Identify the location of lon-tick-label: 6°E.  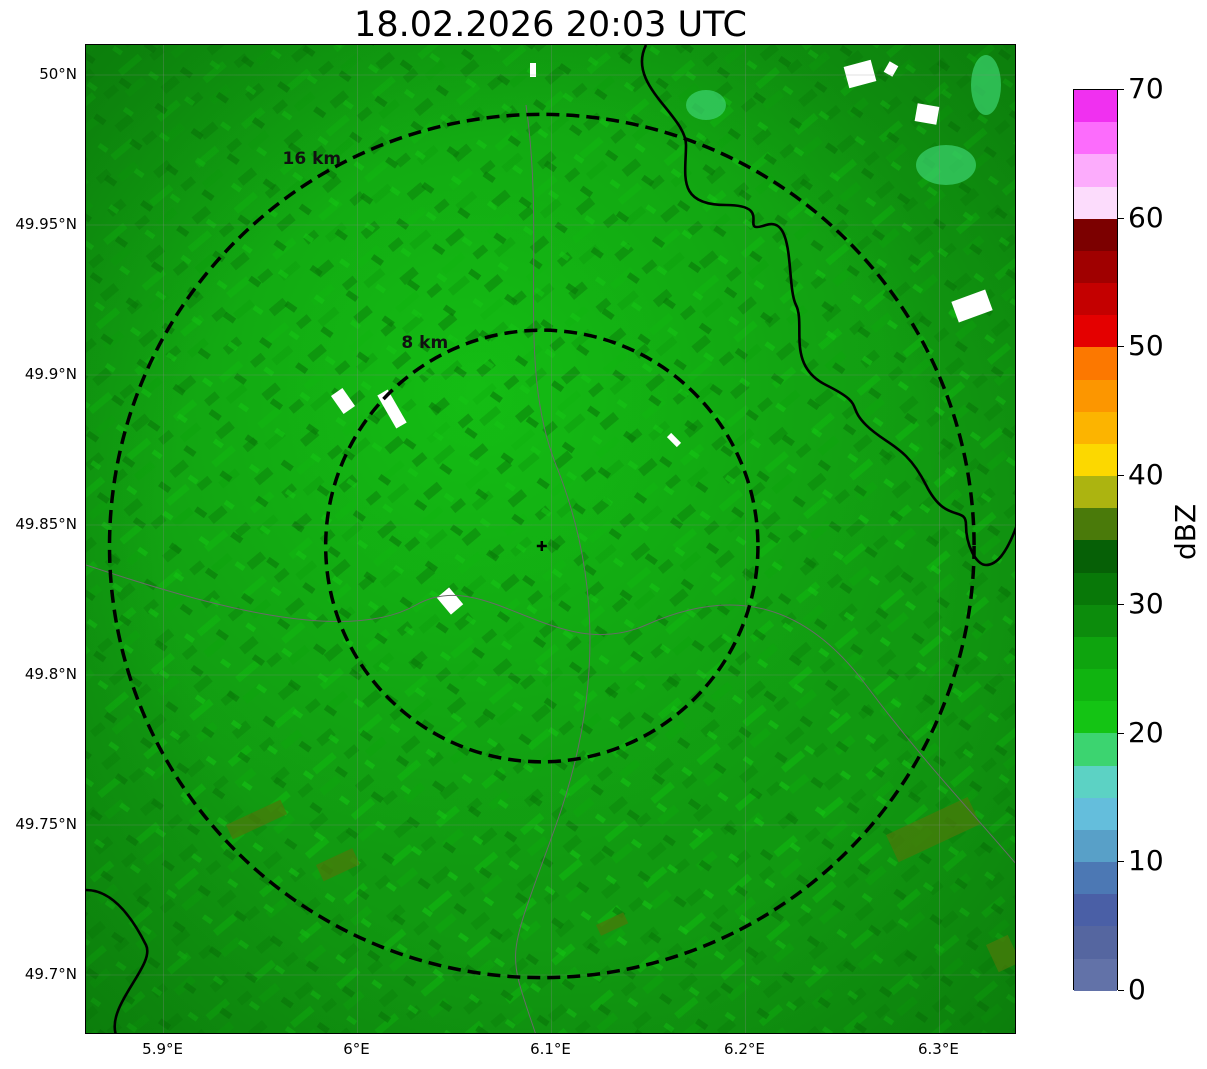
(356, 1049).